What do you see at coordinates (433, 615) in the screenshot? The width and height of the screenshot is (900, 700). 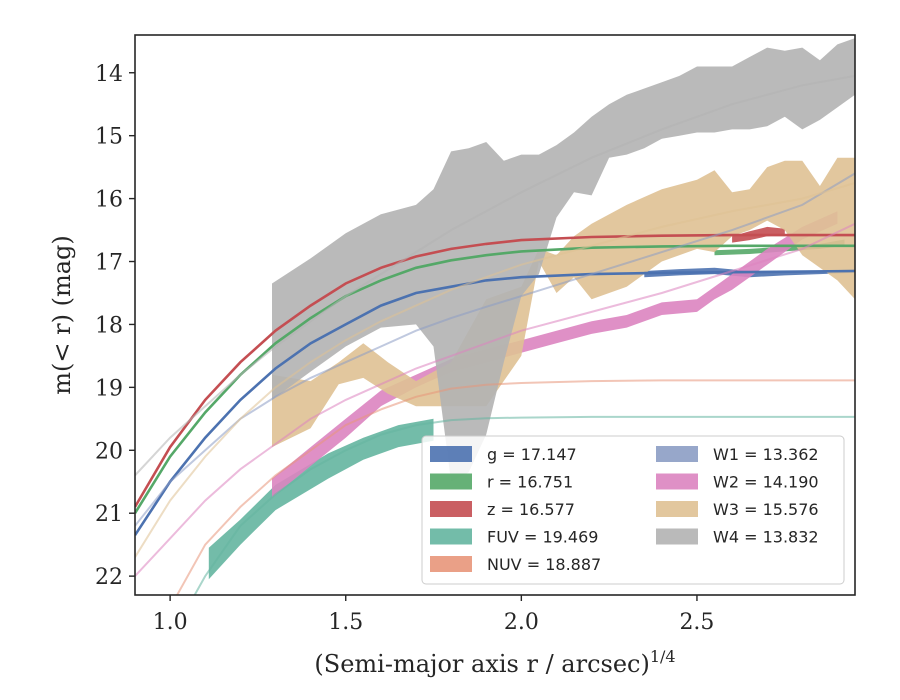 I see `x-axis-ticks: 1.0 1.5 2.0 2.5` at bounding box center [433, 615].